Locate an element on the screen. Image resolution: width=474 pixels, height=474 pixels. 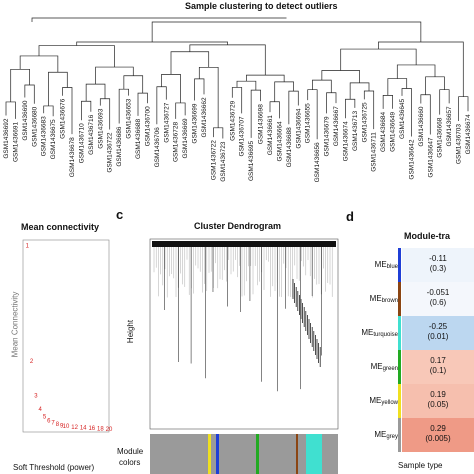
heatmap-cell: -0.11 (0.3) is located at coordinates (438, 265).